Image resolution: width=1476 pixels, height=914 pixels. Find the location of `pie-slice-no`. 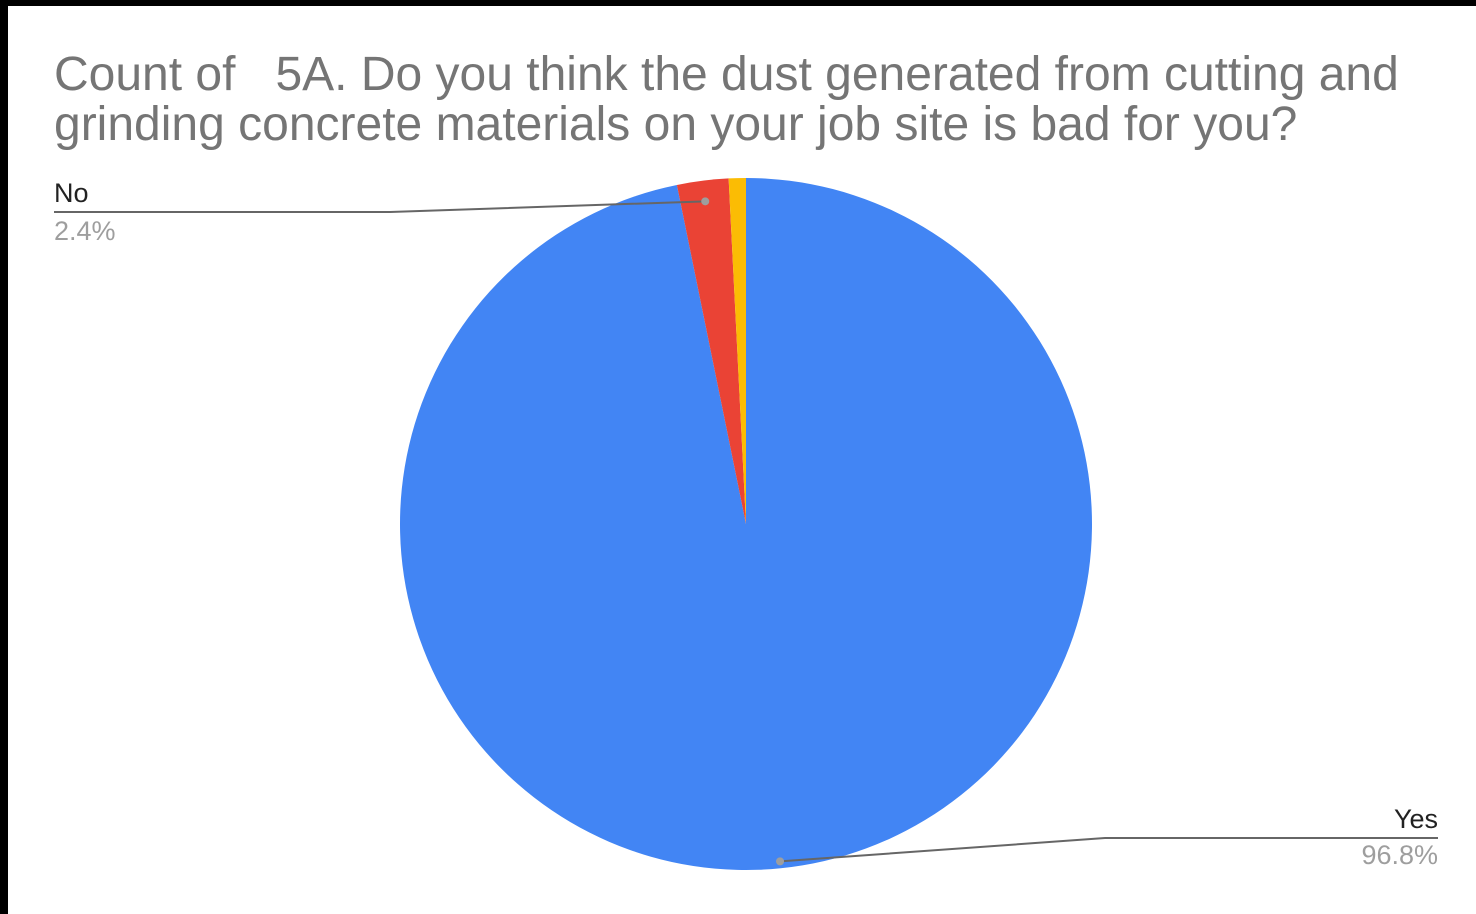

pie-slice-no is located at coordinates (711, 351).